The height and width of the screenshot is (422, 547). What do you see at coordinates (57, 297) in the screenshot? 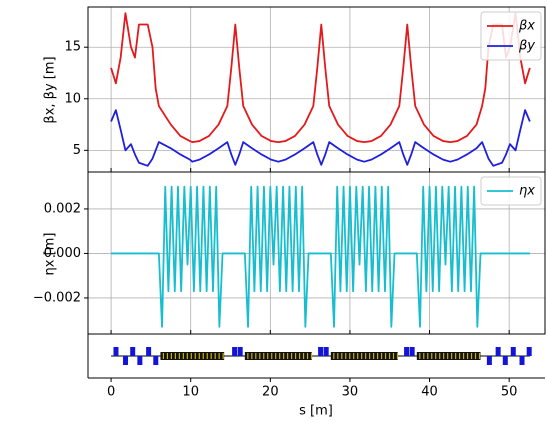
I see `y-tick-label: −0.002` at bounding box center [57, 297].